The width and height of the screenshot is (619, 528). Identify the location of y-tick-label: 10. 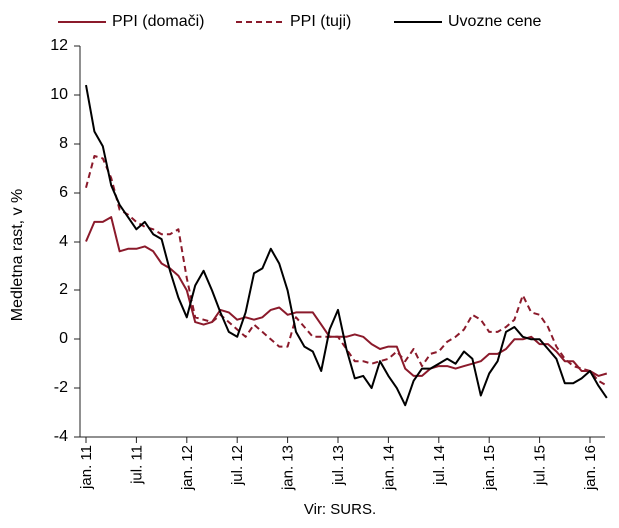
(59, 94).